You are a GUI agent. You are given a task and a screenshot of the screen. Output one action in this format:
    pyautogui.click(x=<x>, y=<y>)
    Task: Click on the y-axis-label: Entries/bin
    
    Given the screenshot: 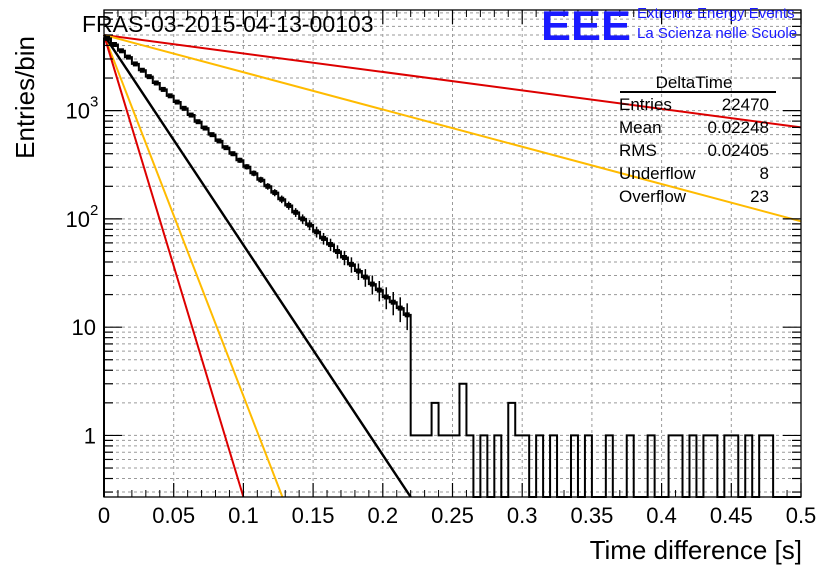 What is the action you would take?
    pyautogui.click(x=25, y=97)
    